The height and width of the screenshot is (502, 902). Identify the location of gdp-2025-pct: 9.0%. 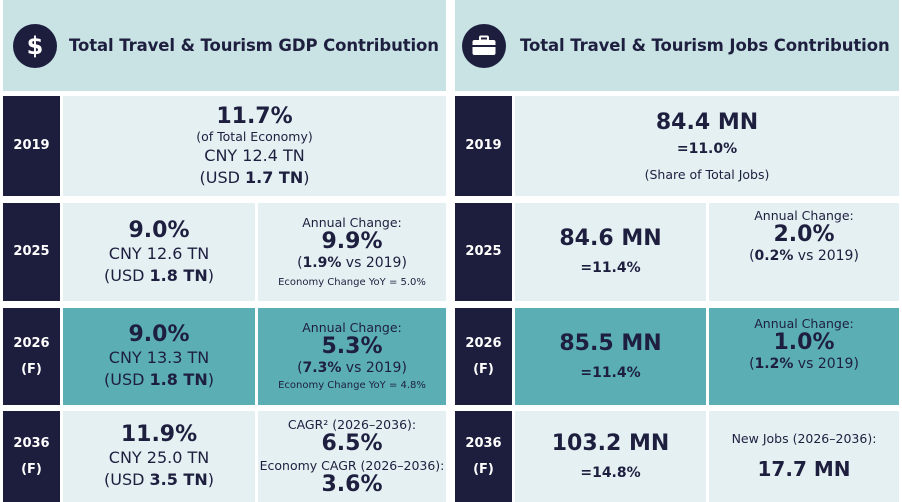
(159, 230).